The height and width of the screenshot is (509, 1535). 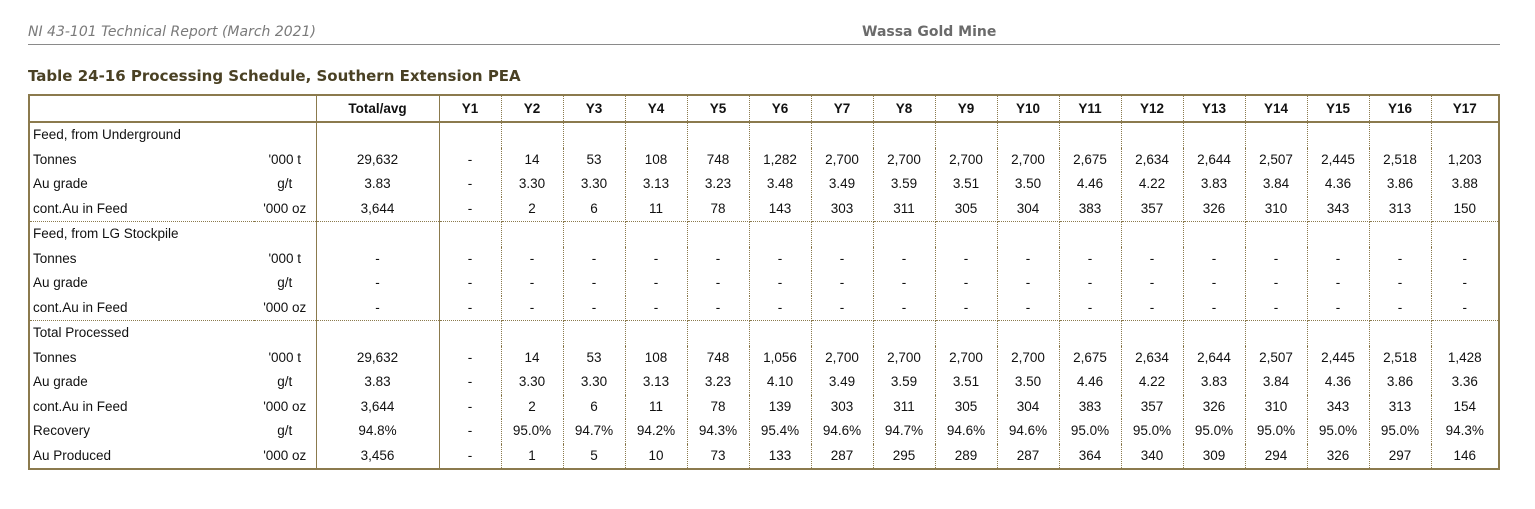 What do you see at coordinates (780, 431) in the screenshot?
I see `year-cell: 95.4%` at bounding box center [780, 431].